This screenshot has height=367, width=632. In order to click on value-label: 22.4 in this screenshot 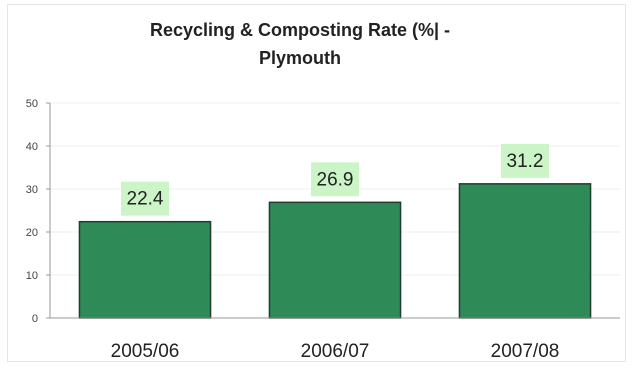, I will do `click(145, 199)`.